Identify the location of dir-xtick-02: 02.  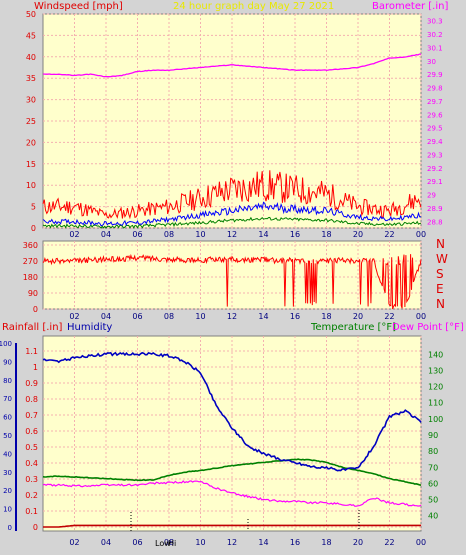
(74, 316).